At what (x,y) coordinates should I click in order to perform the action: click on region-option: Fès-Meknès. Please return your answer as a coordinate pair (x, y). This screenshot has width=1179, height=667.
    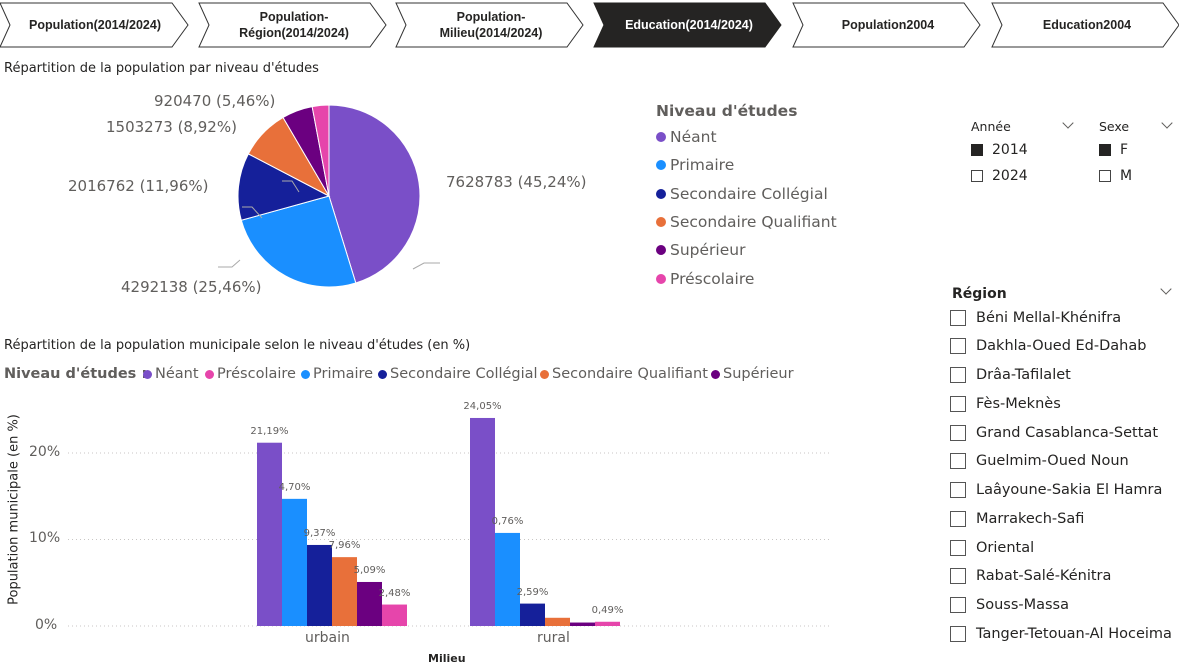
    Looking at the image, I should click on (1005, 404).